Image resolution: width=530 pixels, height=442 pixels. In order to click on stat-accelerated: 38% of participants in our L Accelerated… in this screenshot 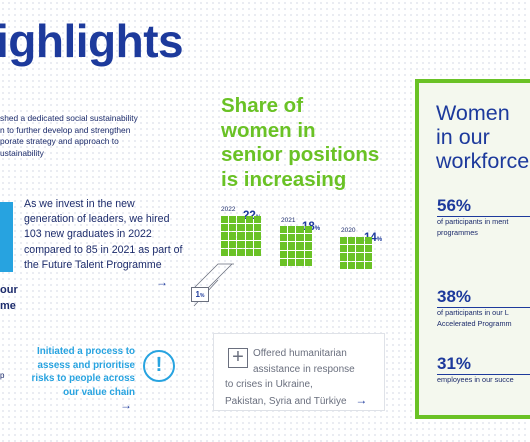, I will do `click(483, 308)`.